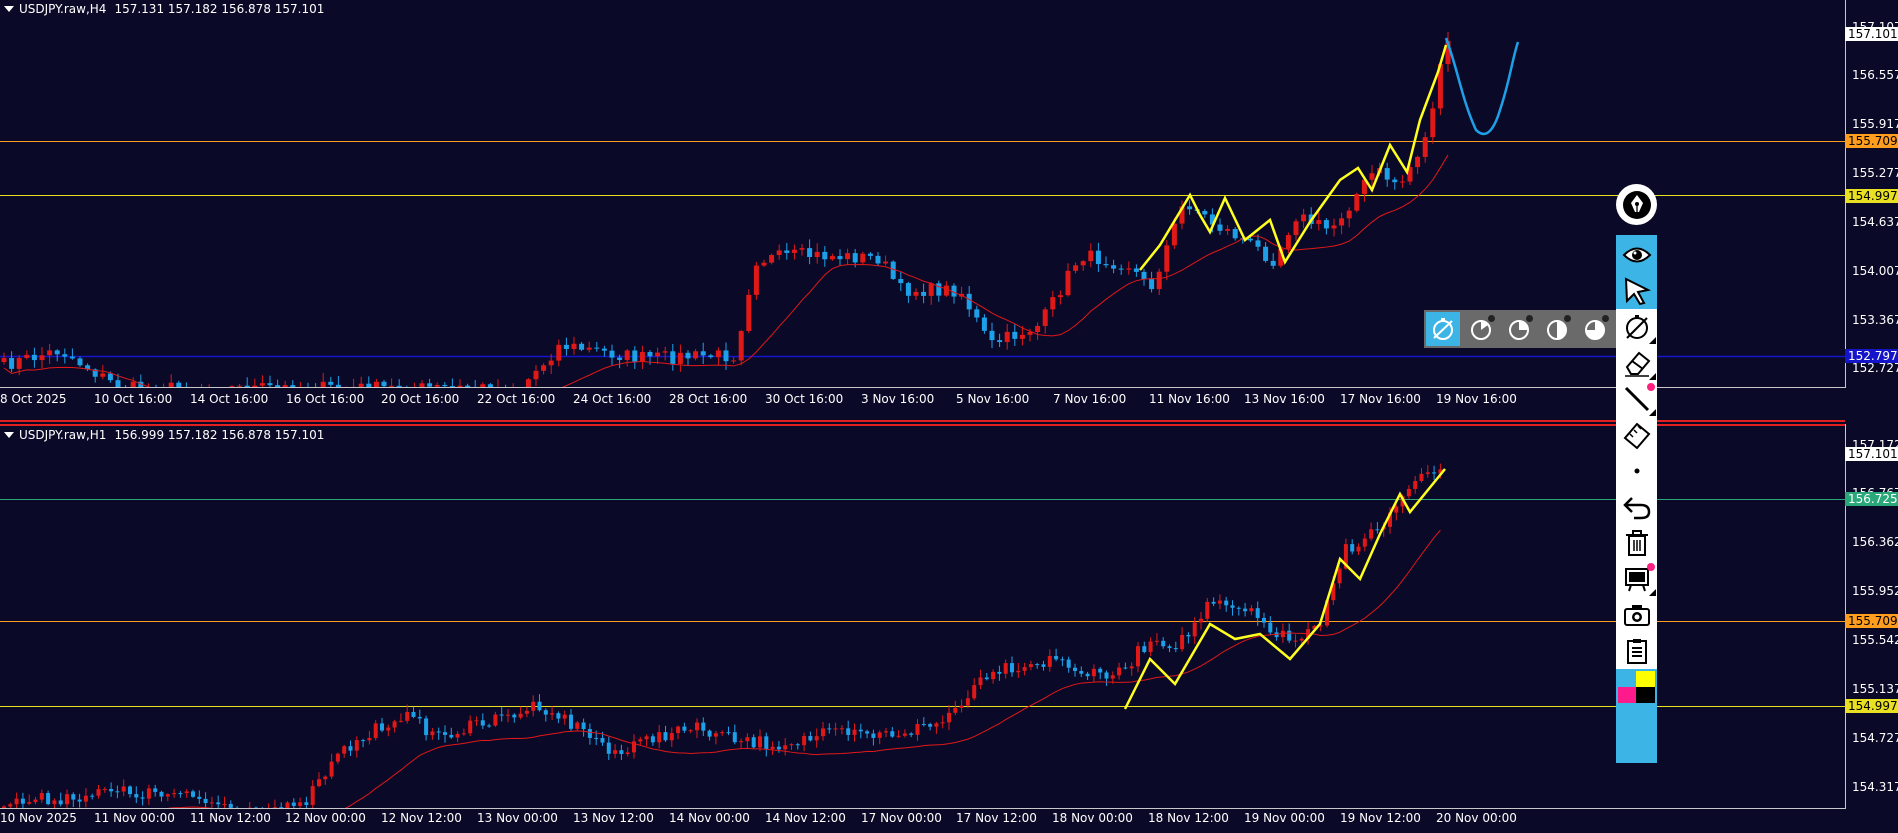 The height and width of the screenshot is (833, 1898). What do you see at coordinates (1871, 196) in the screenshot?
I see `h4-yellow-level-tag: 154.997` at bounding box center [1871, 196].